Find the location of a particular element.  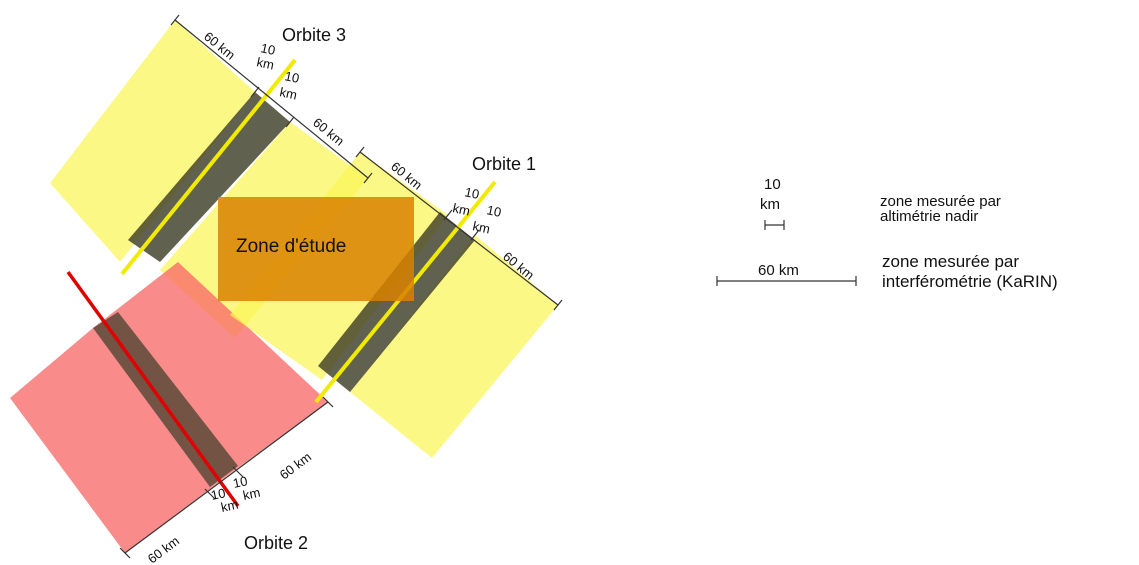

orbit2-ground-track is located at coordinates (153, 389).